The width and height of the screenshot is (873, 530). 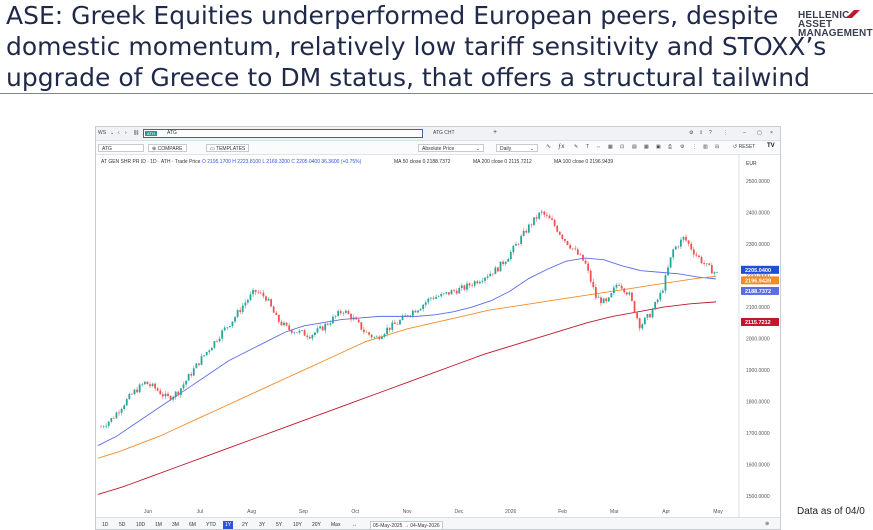 I want to click on range-button-10d: 10D, so click(x=141, y=525).